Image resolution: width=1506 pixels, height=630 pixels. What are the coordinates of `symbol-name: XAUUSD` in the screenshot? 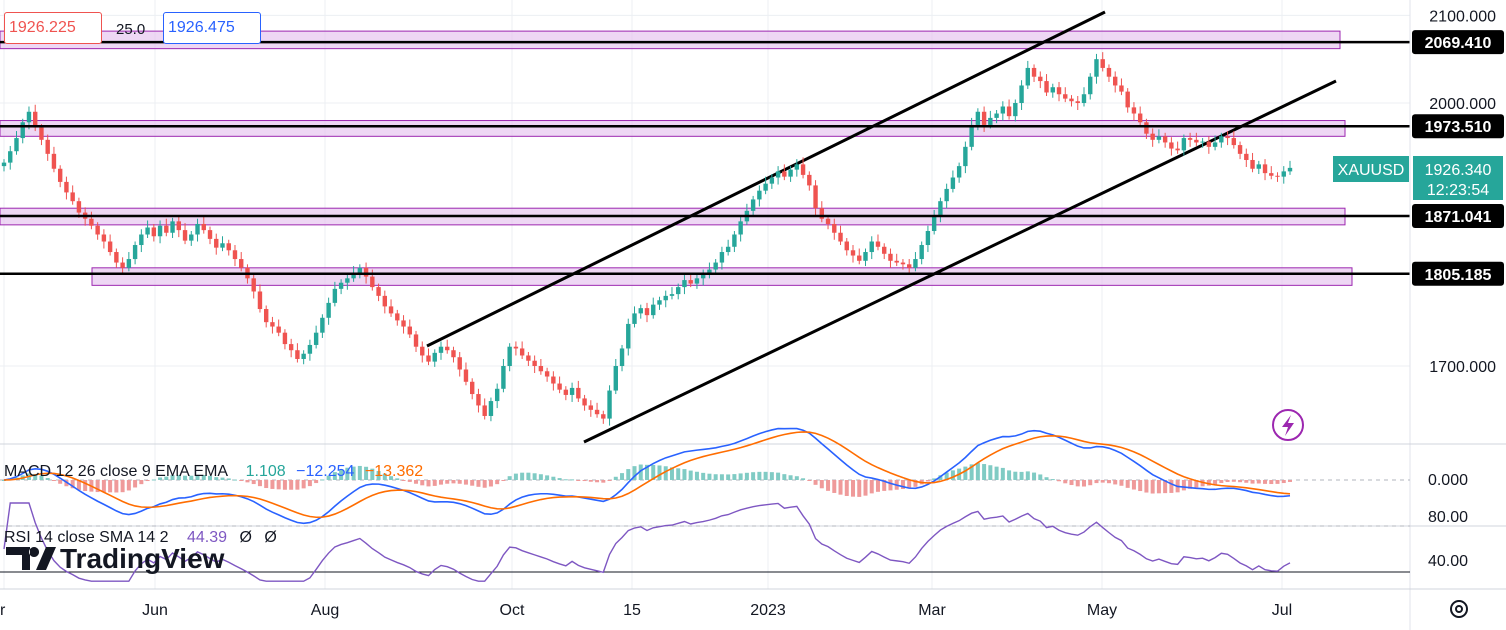 It's located at (1371, 170).